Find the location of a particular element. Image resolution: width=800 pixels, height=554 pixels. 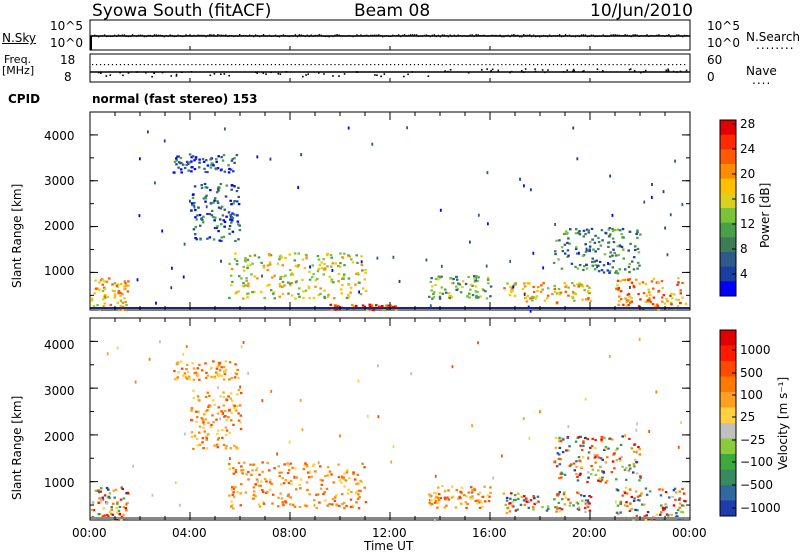

xtick-5: 20:00 is located at coordinates (589, 533).